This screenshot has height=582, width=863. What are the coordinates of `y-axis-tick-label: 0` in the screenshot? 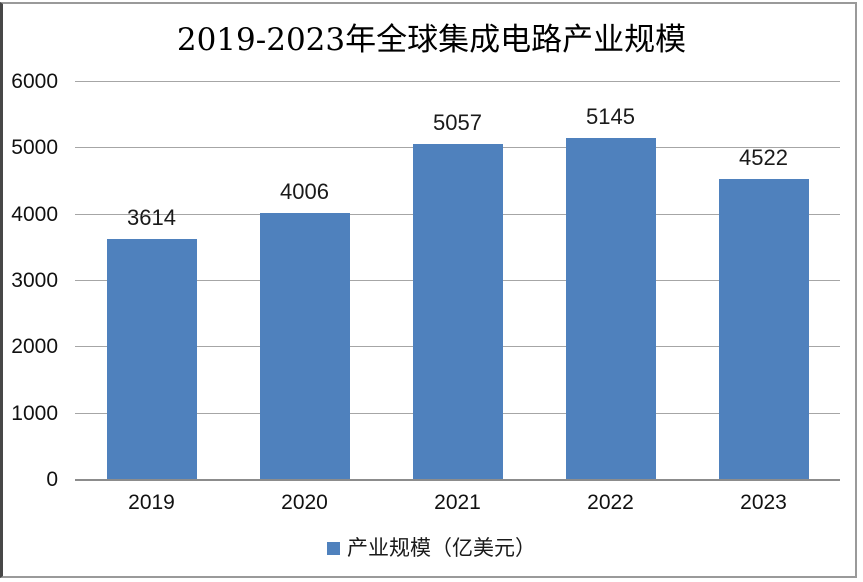 It's located at (52, 479).